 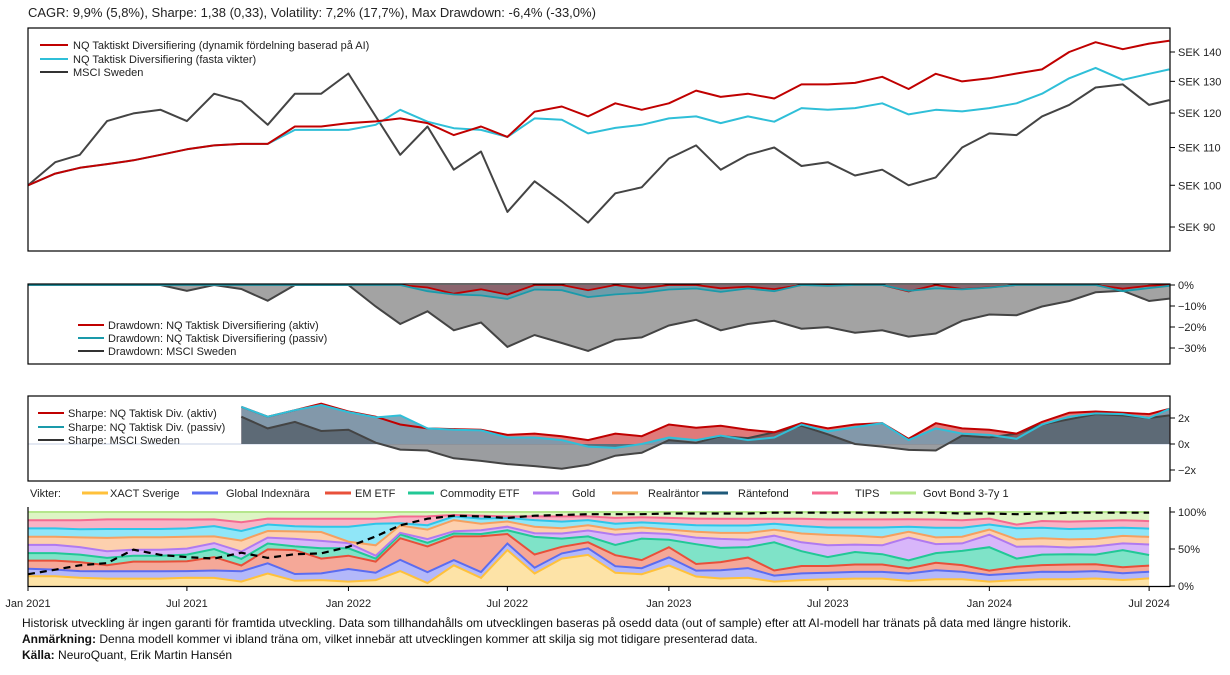 What do you see at coordinates (375, 494) in the screenshot?
I see `weights-legend-label: EM ETF` at bounding box center [375, 494].